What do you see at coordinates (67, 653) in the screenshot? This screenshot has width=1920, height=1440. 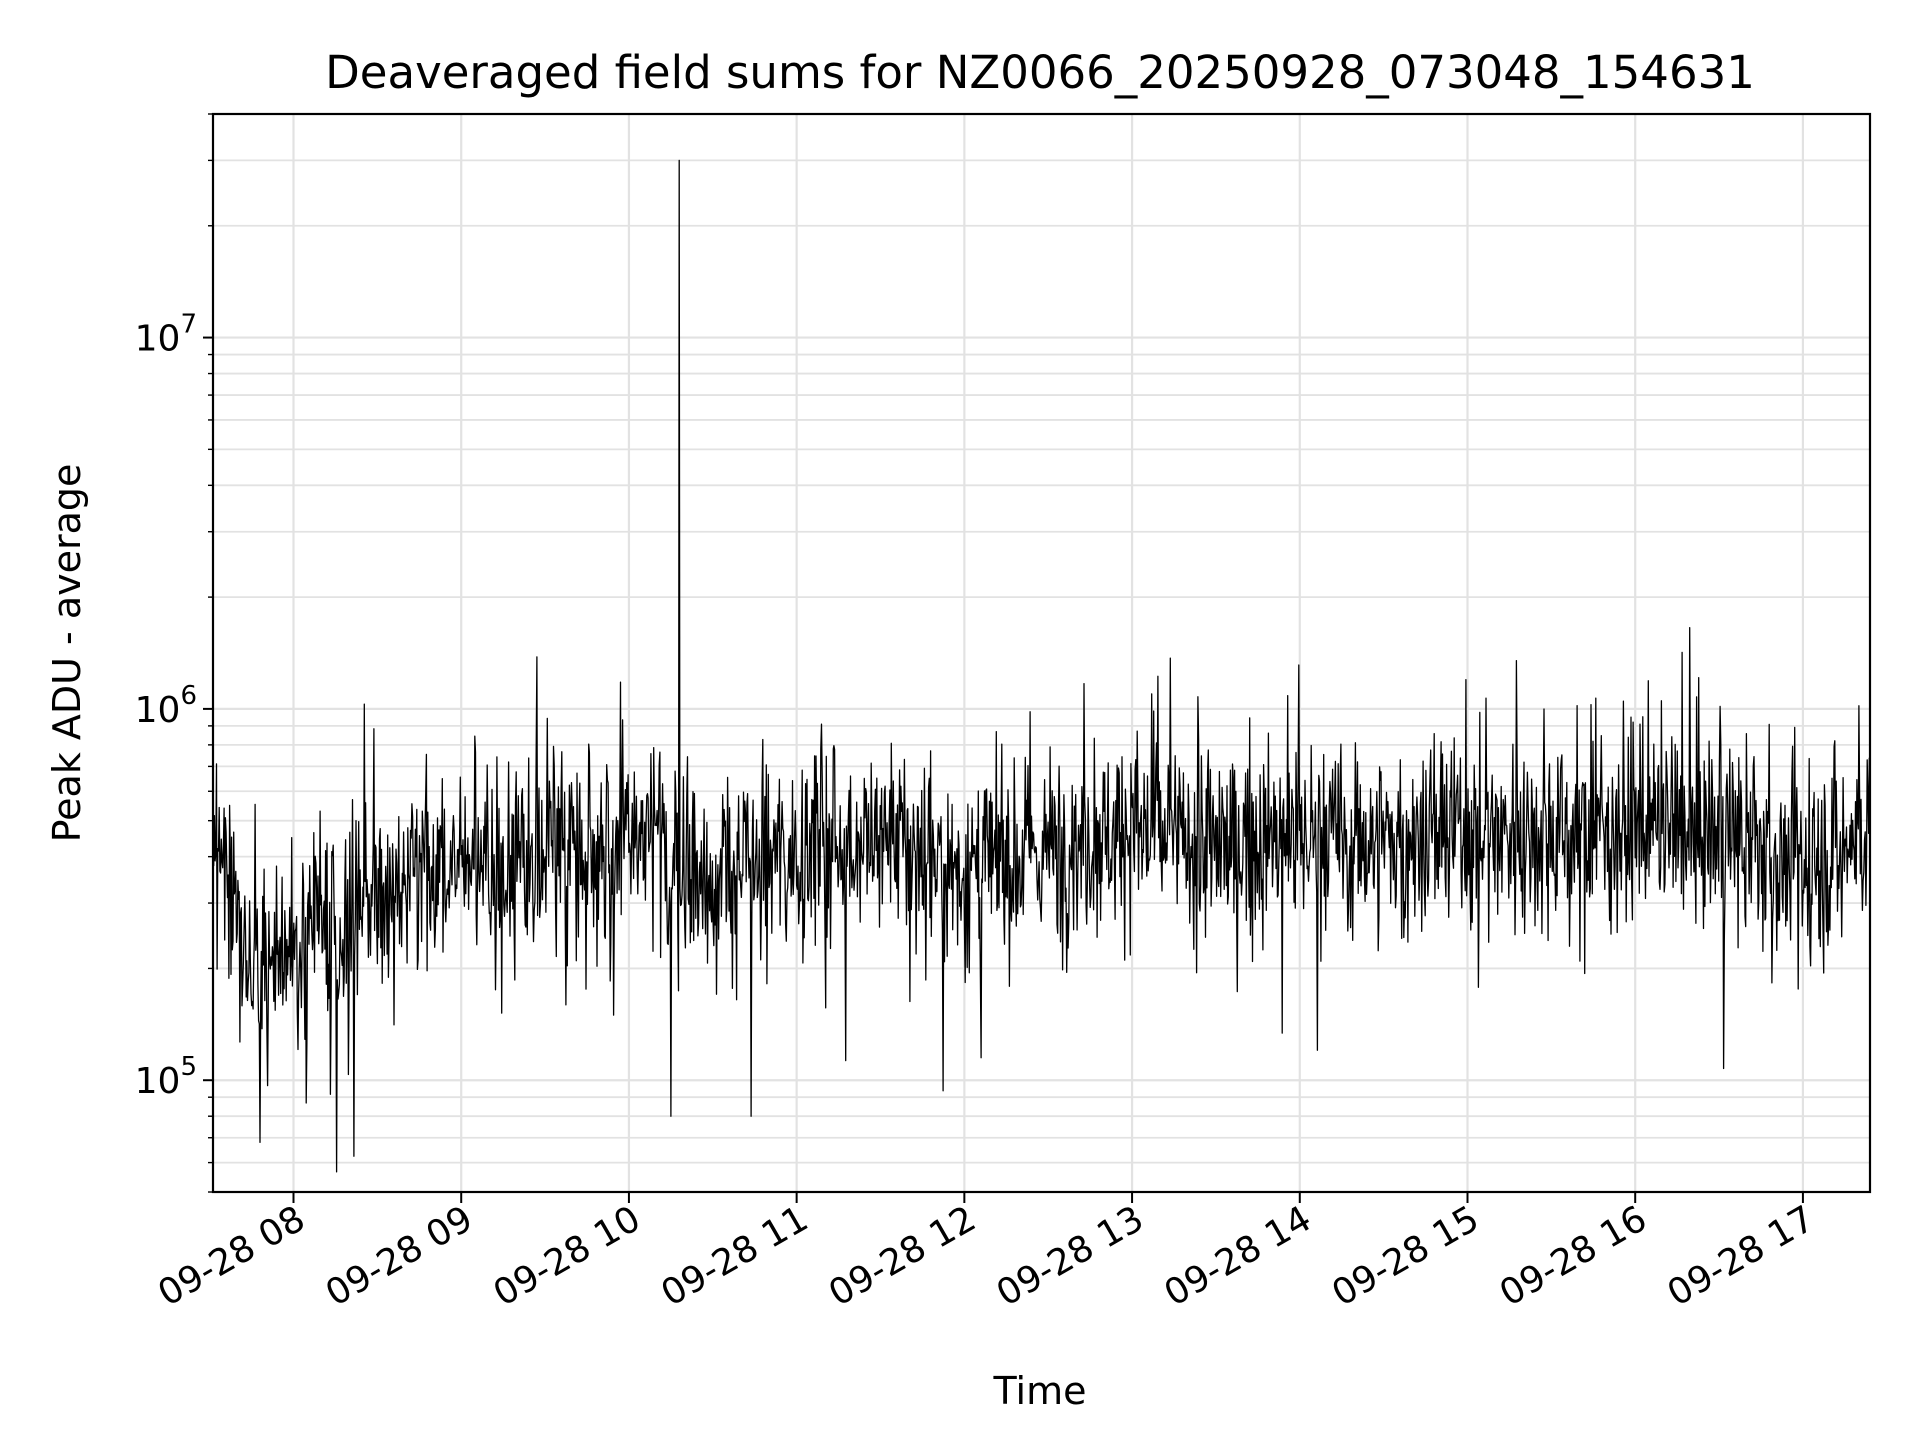 I see `y-axis-label: Peak ADU - average` at bounding box center [67, 653].